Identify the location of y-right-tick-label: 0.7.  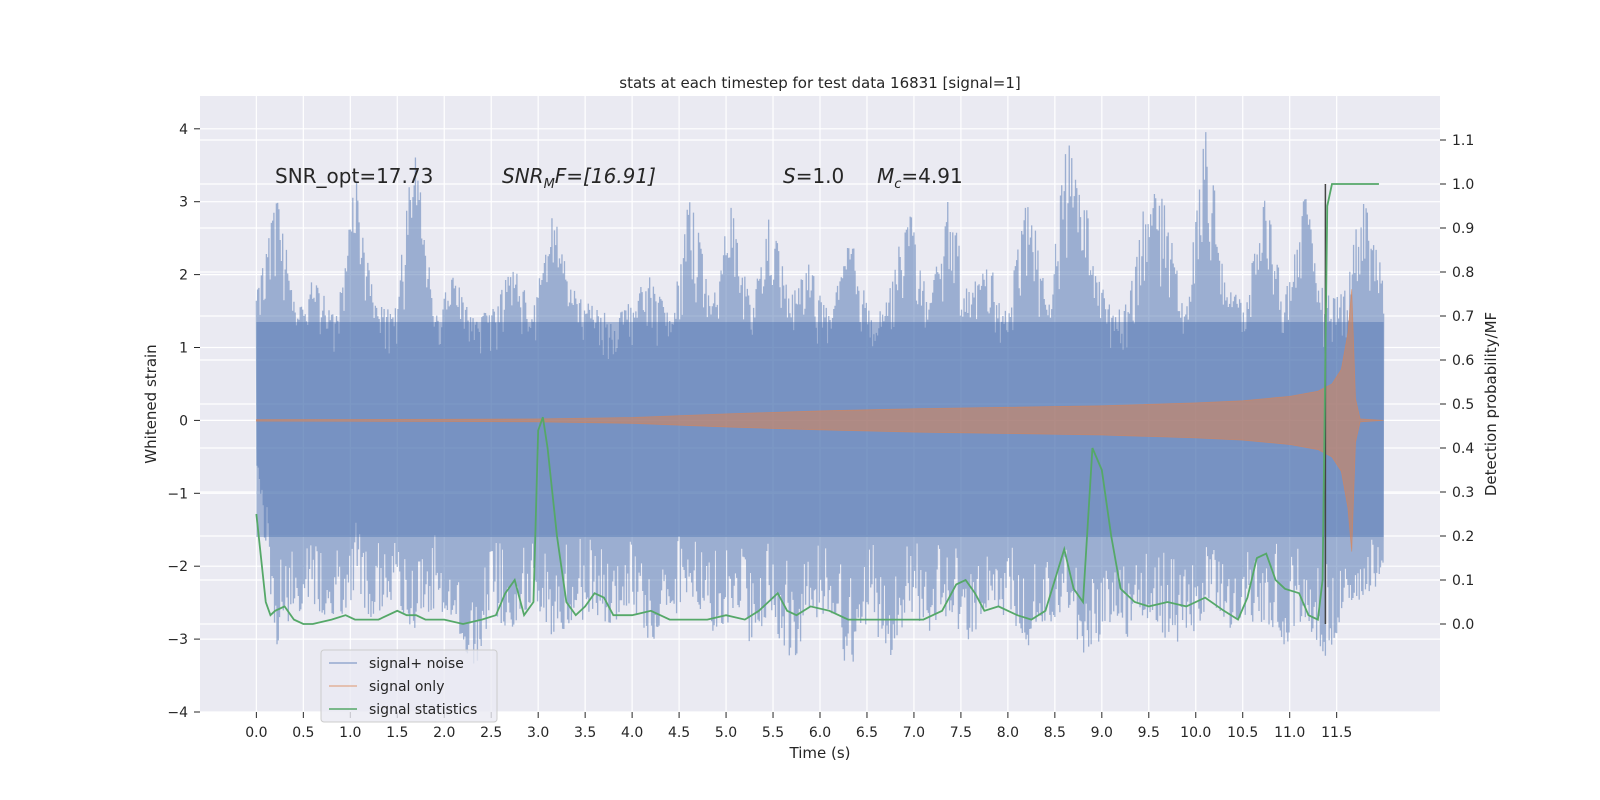
(1463, 317).